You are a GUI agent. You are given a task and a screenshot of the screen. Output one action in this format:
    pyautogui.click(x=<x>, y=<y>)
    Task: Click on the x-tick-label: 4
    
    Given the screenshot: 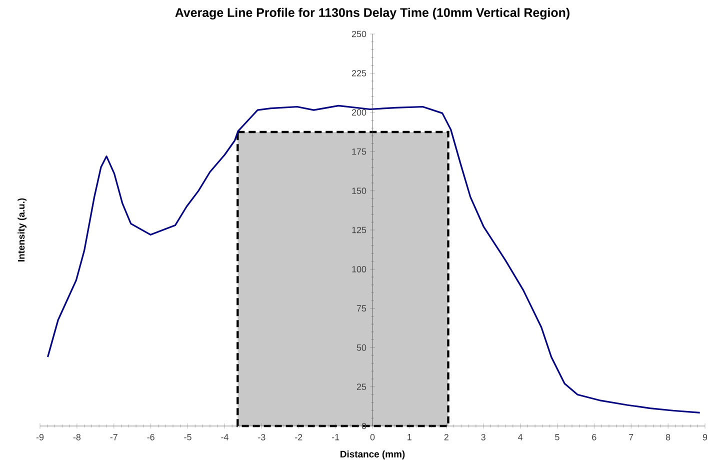 What is the action you would take?
    pyautogui.click(x=520, y=437)
    